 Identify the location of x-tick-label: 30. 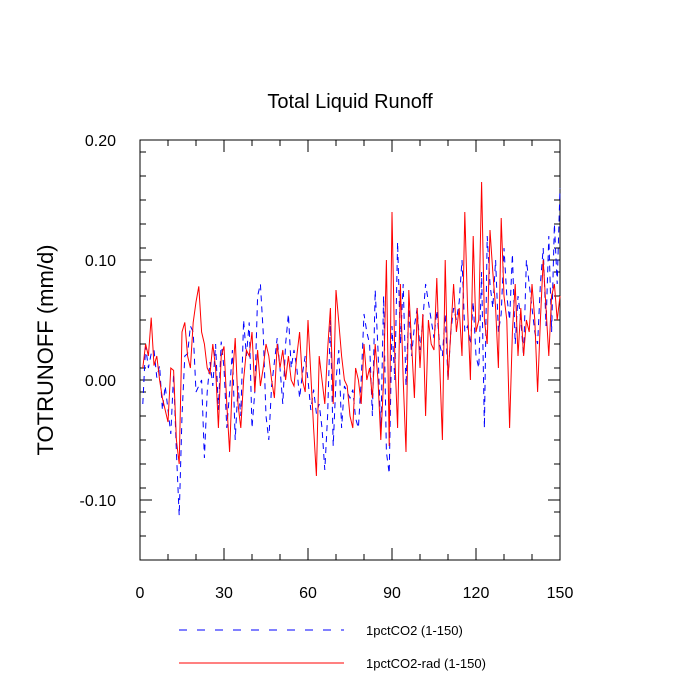
(224, 593).